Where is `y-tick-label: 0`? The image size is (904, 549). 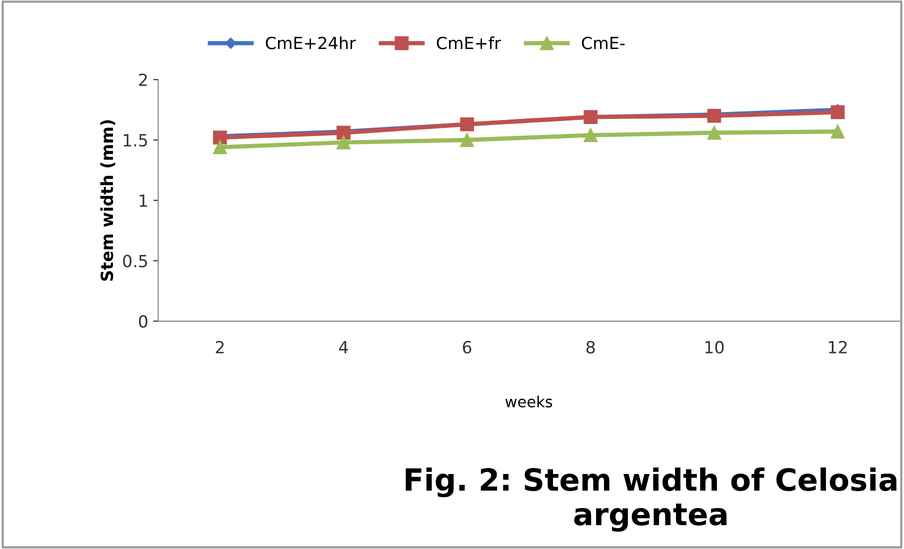 y-tick-label: 0 is located at coordinates (143, 321).